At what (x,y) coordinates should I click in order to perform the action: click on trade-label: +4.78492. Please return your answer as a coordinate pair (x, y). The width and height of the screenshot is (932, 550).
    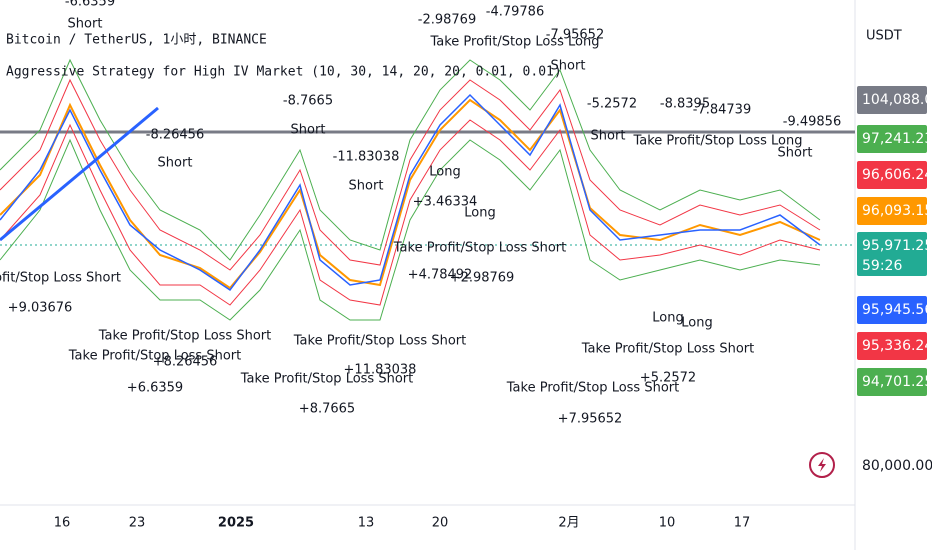
    Looking at the image, I should click on (440, 275).